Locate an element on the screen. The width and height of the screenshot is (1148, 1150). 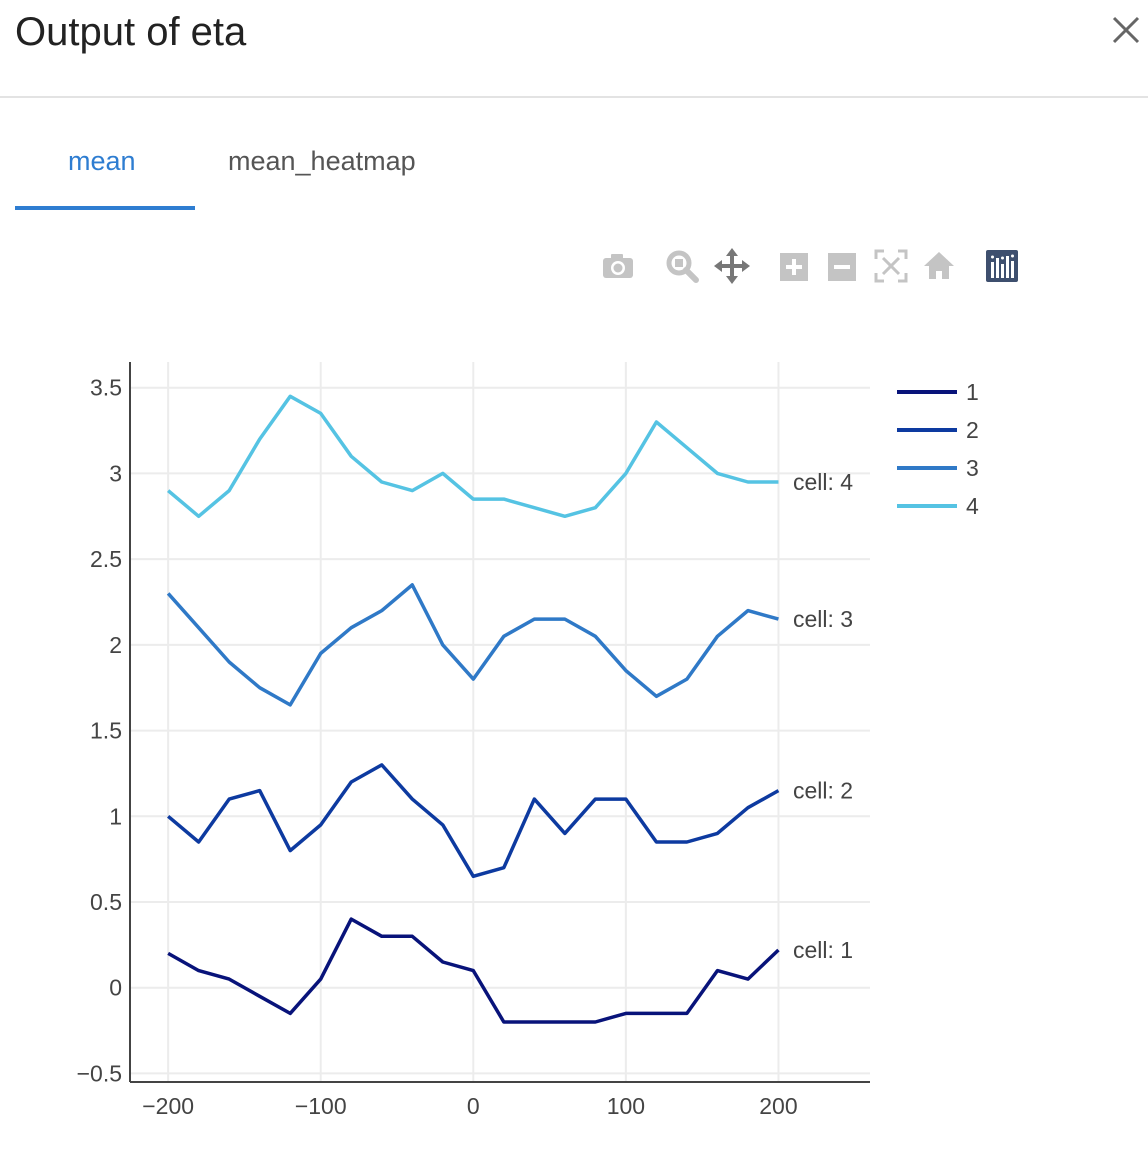
reset-axes-icon is located at coordinates (939, 266).